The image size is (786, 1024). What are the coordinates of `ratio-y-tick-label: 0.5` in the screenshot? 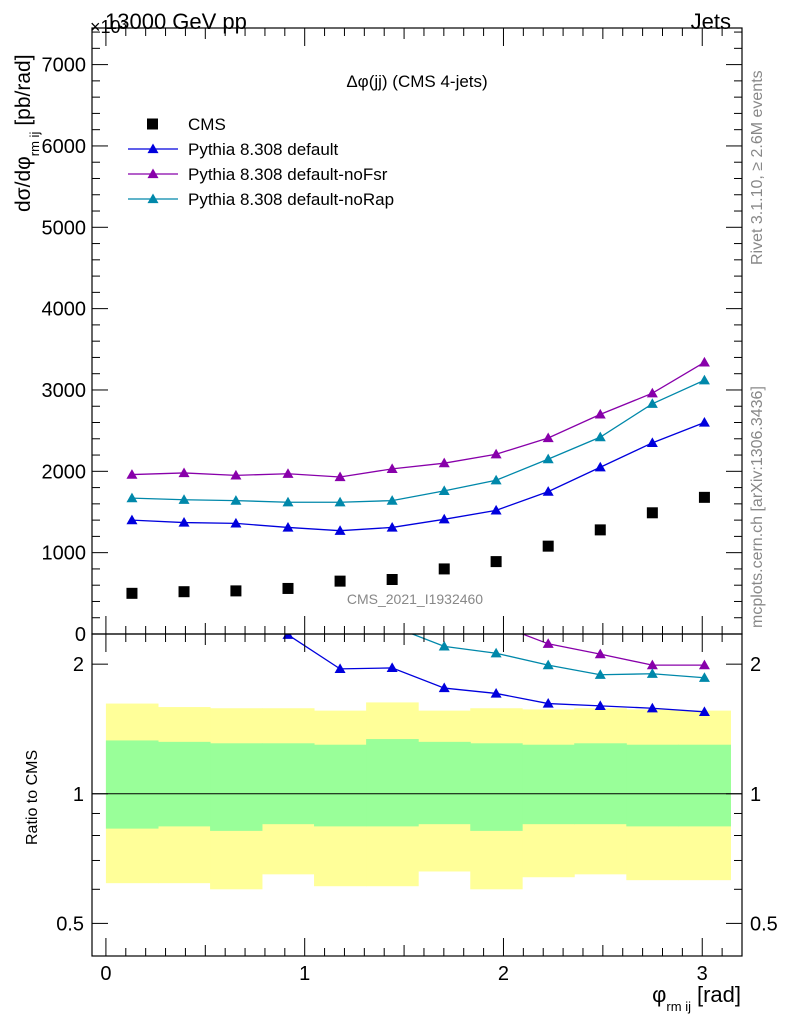 It's located at (70, 924).